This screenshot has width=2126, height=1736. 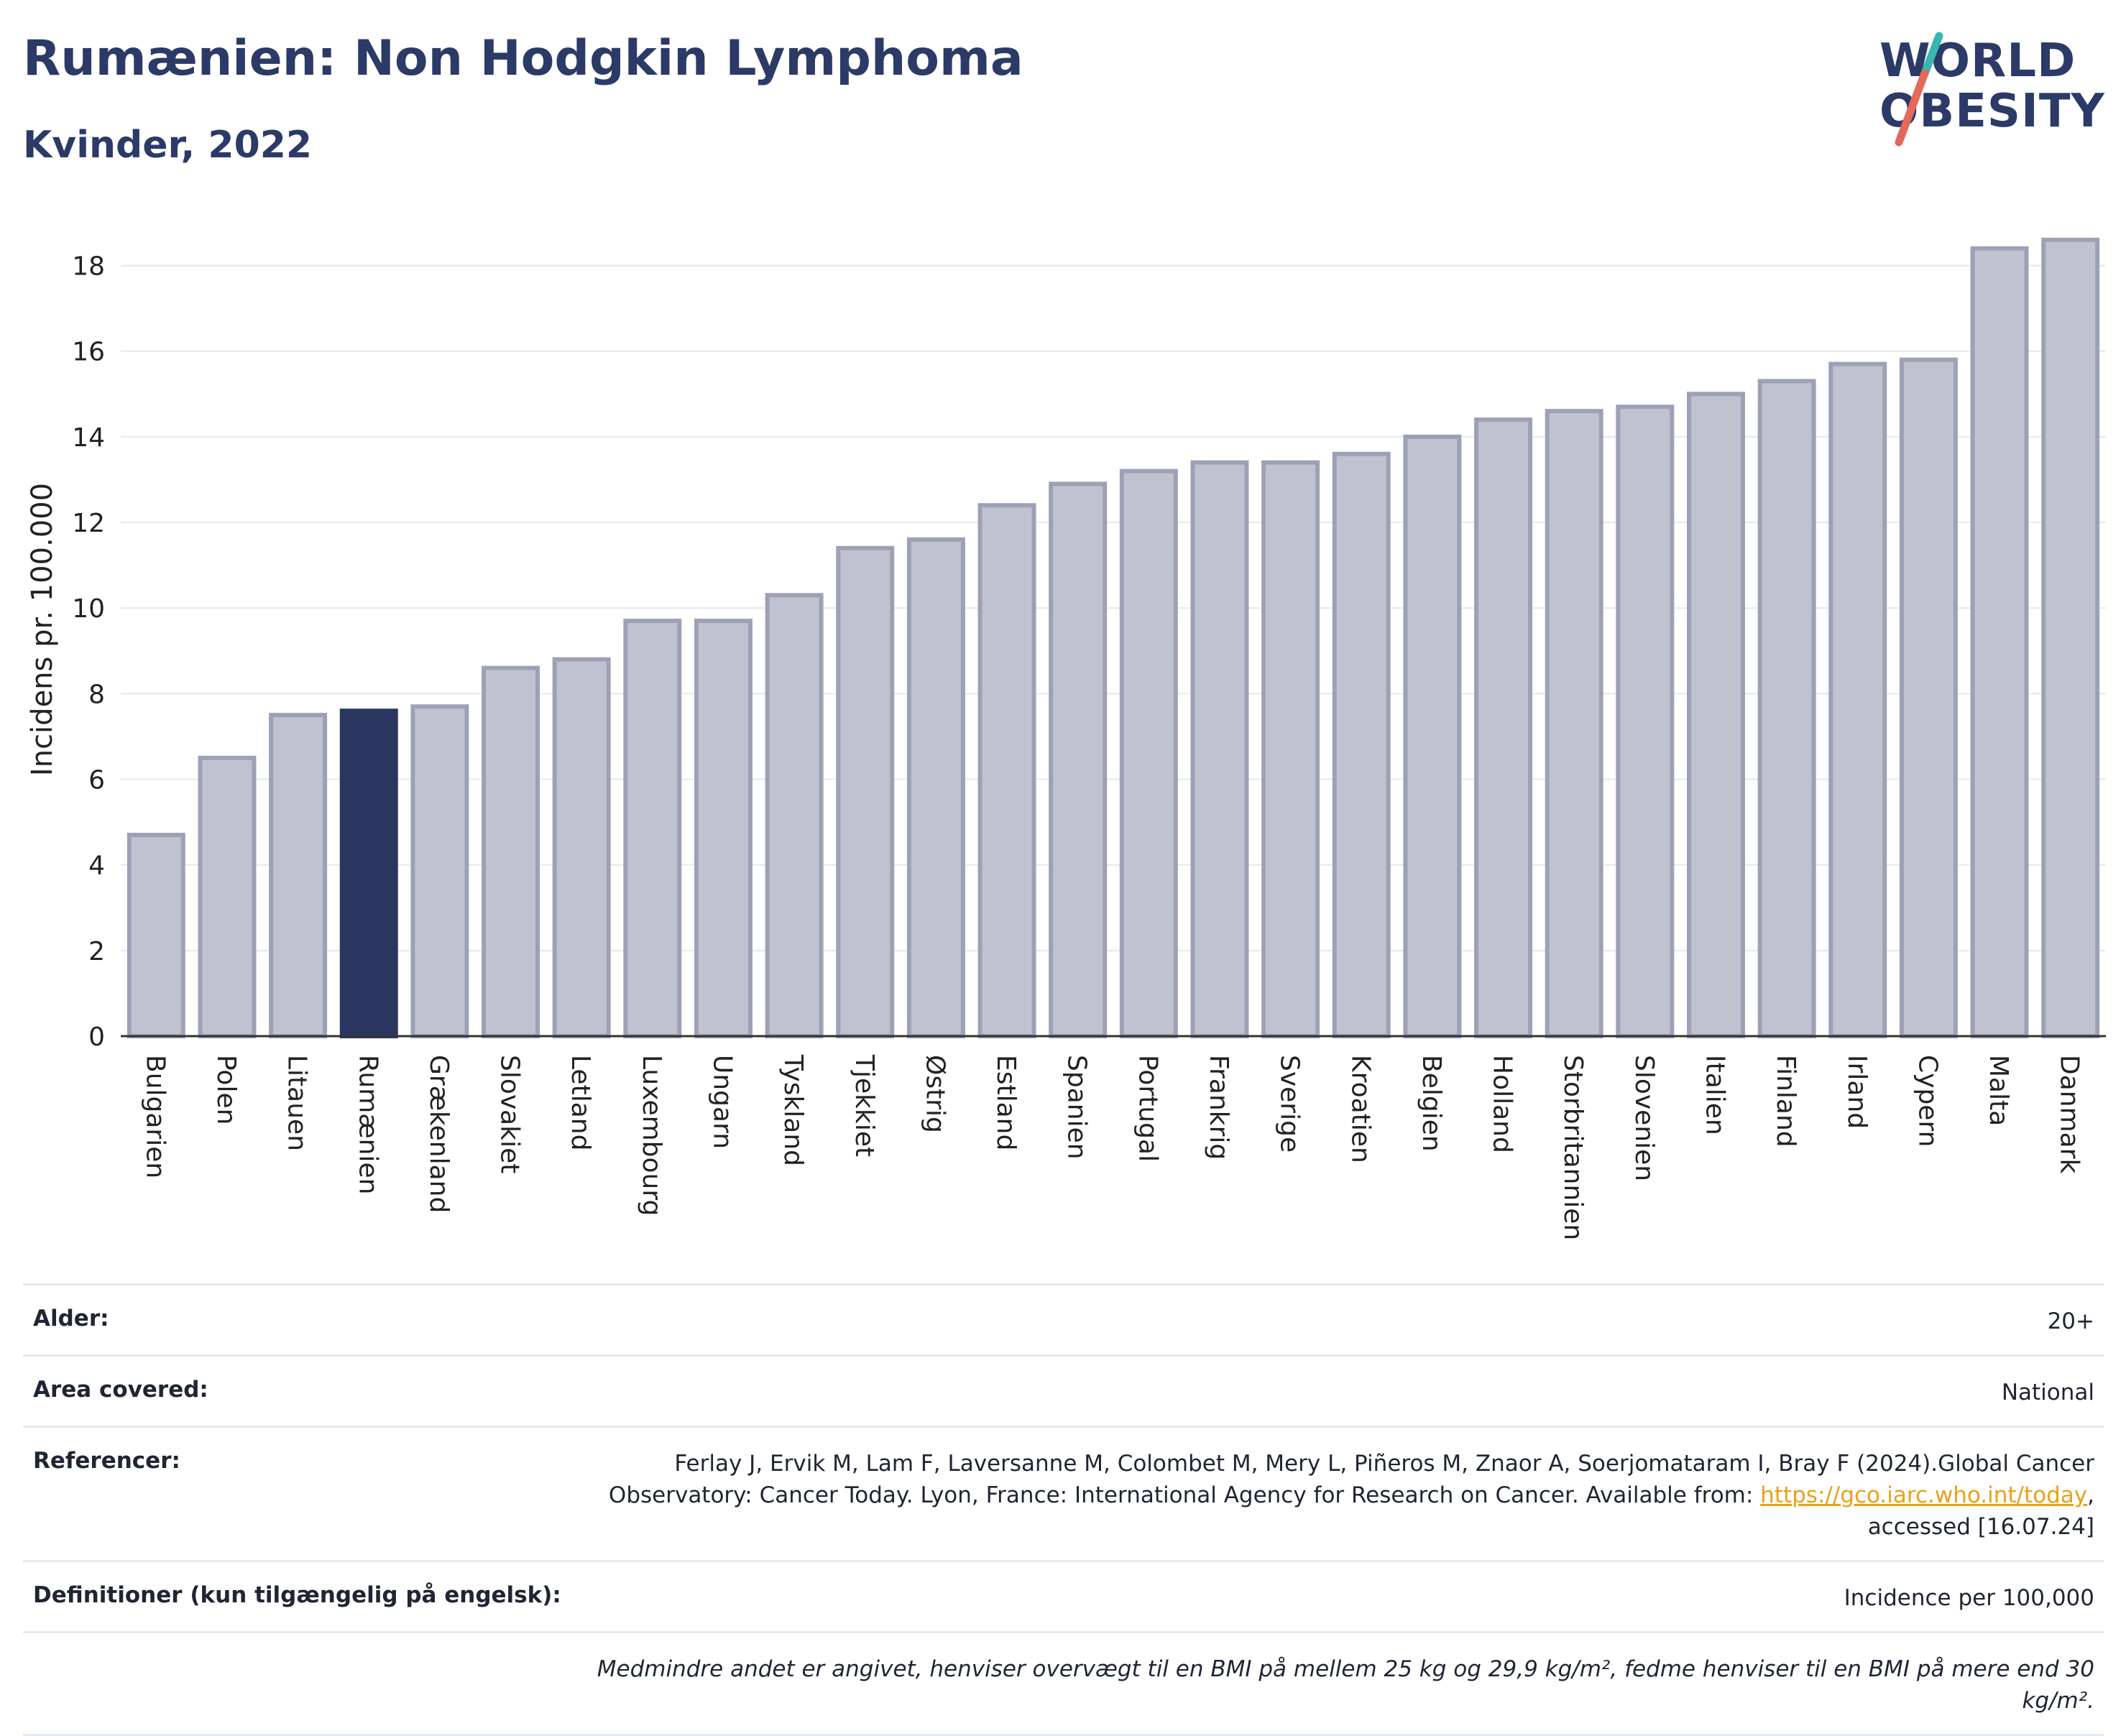 What do you see at coordinates (651, 1135) in the screenshot?
I see `x-tick-label: Luxembourg` at bounding box center [651, 1135].